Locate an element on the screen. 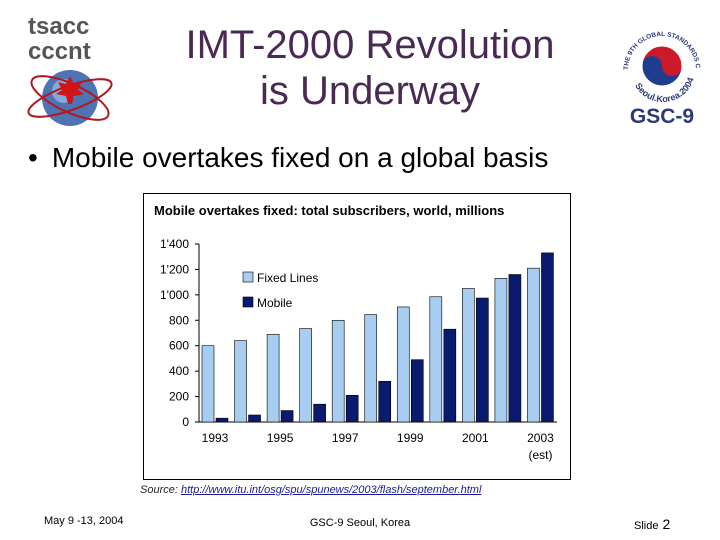  footer-slide-number: Slide 2 is located at coordinates (652, 524).